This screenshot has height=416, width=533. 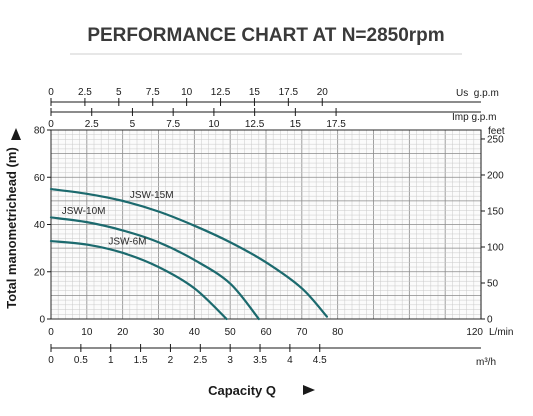 I want to click on top-axis-us-tick-label: 12.5, so click(x=221, y=92).